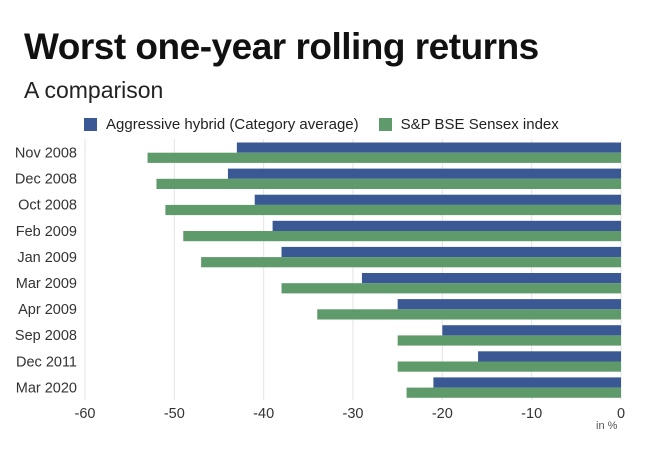  I want to click on y-category-label: Apr 2009, so click(47, 310).